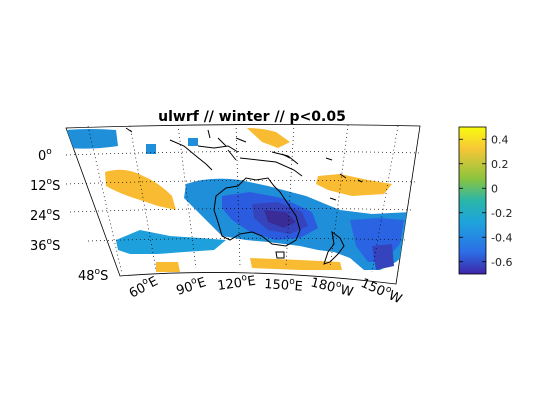  What do you see at coordinates (45, 185) in the screenshot?
I see `lat-label: 12oS` at bounding box center [45, 185].